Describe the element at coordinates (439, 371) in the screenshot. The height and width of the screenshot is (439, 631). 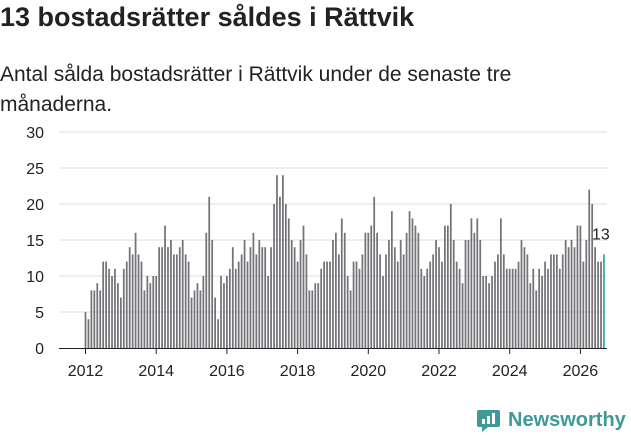
I see `x-tick-label: 2022` at that location.